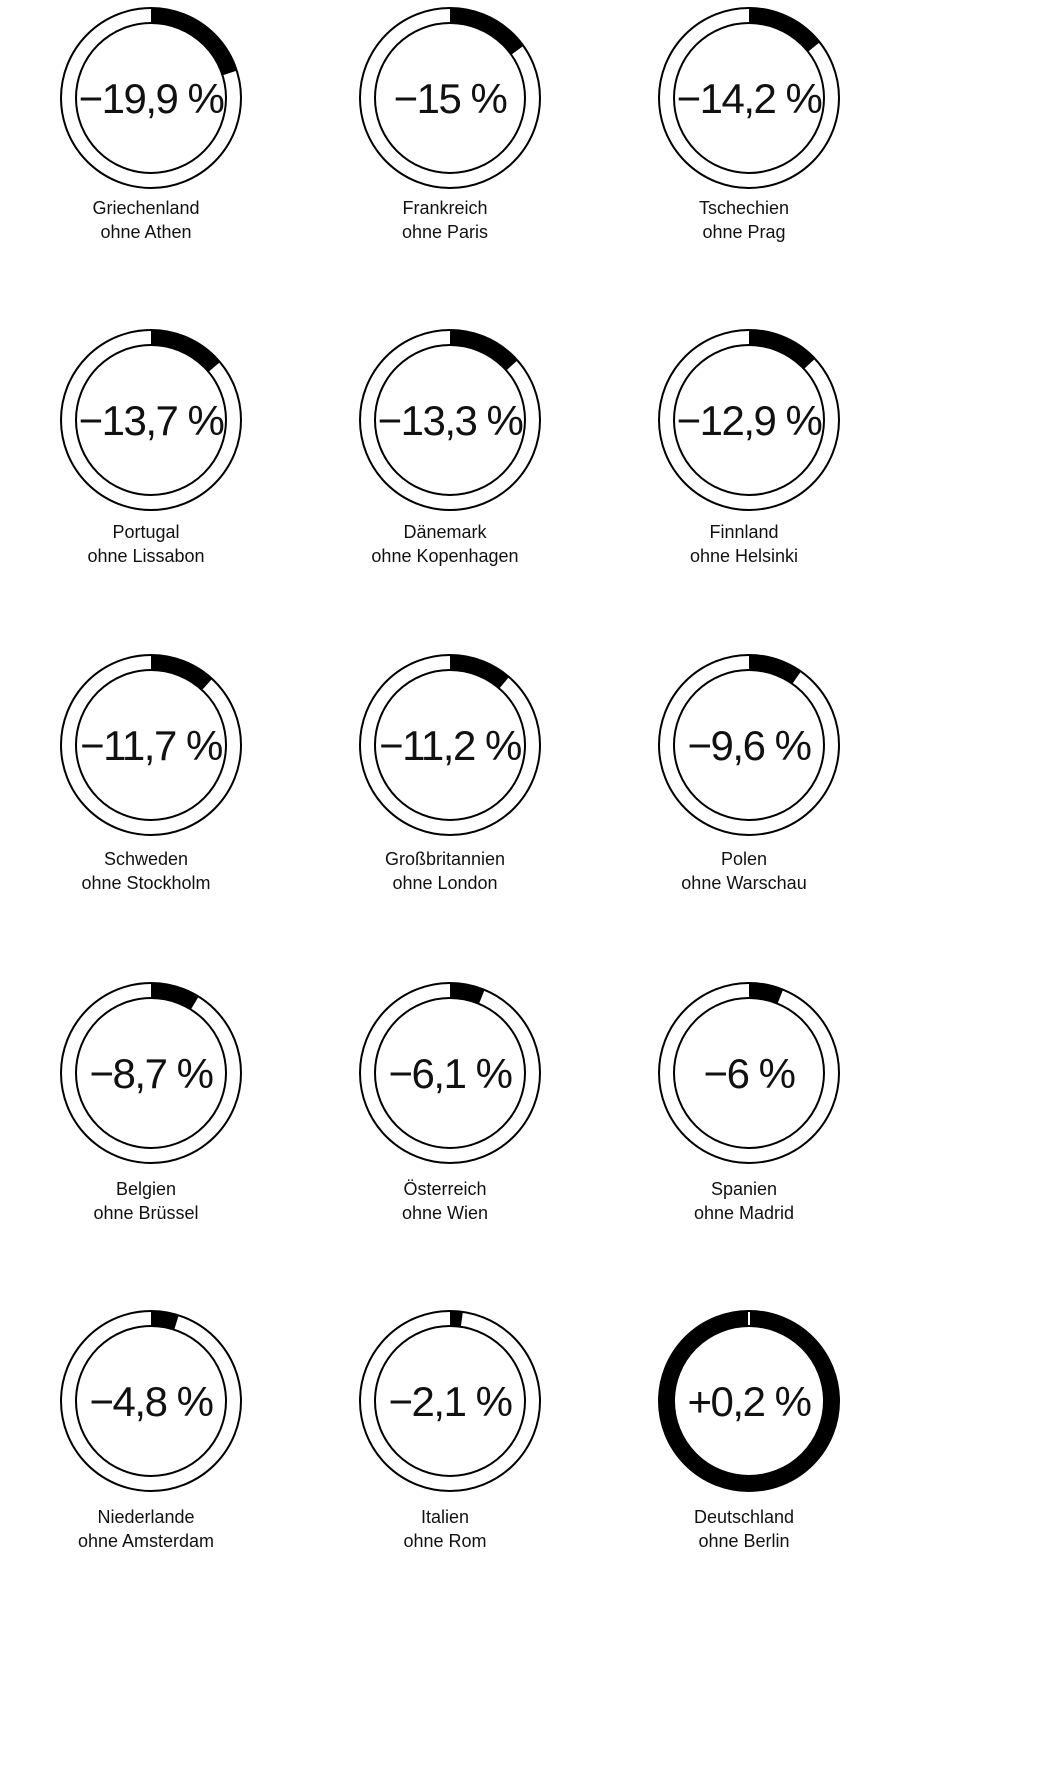 The width and height of the screenshot is (1063, 1792). Describe the element at coordinates (151, 773) in the screenshot. I see `donut-item: −11,7 % Schweden ohne Stockholm` at that location.